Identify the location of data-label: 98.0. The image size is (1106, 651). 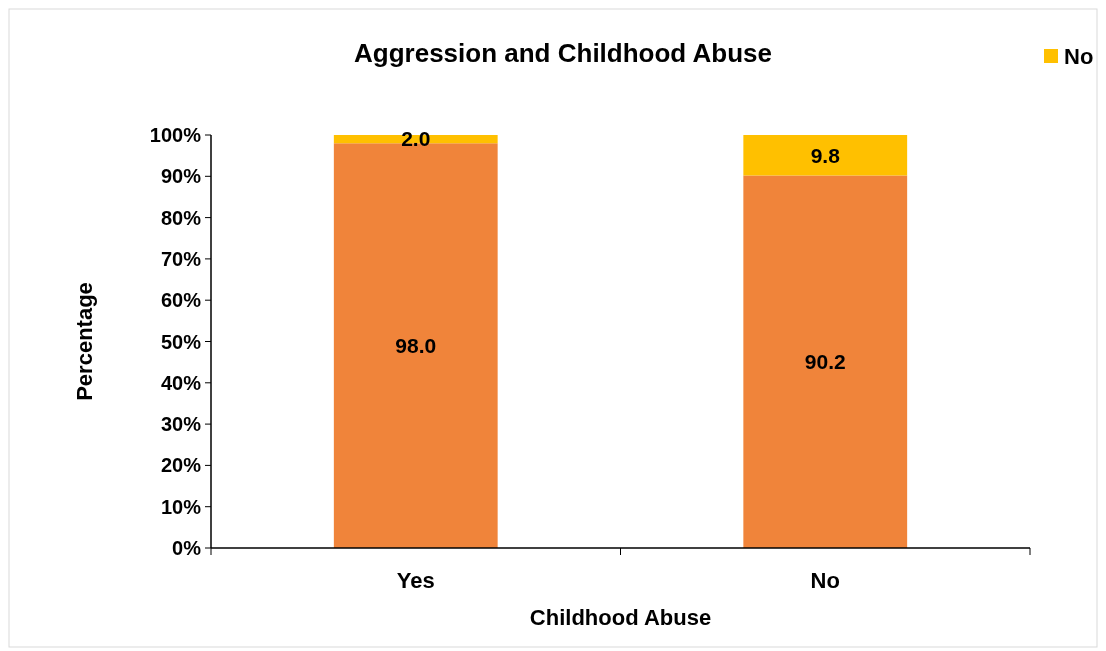
(416, 345).